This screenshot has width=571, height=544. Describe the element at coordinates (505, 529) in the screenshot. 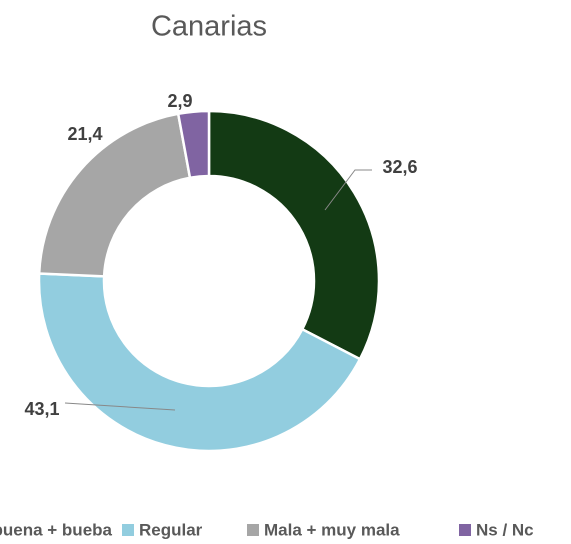

I see `legend-label: Ns / Nc` at that location.